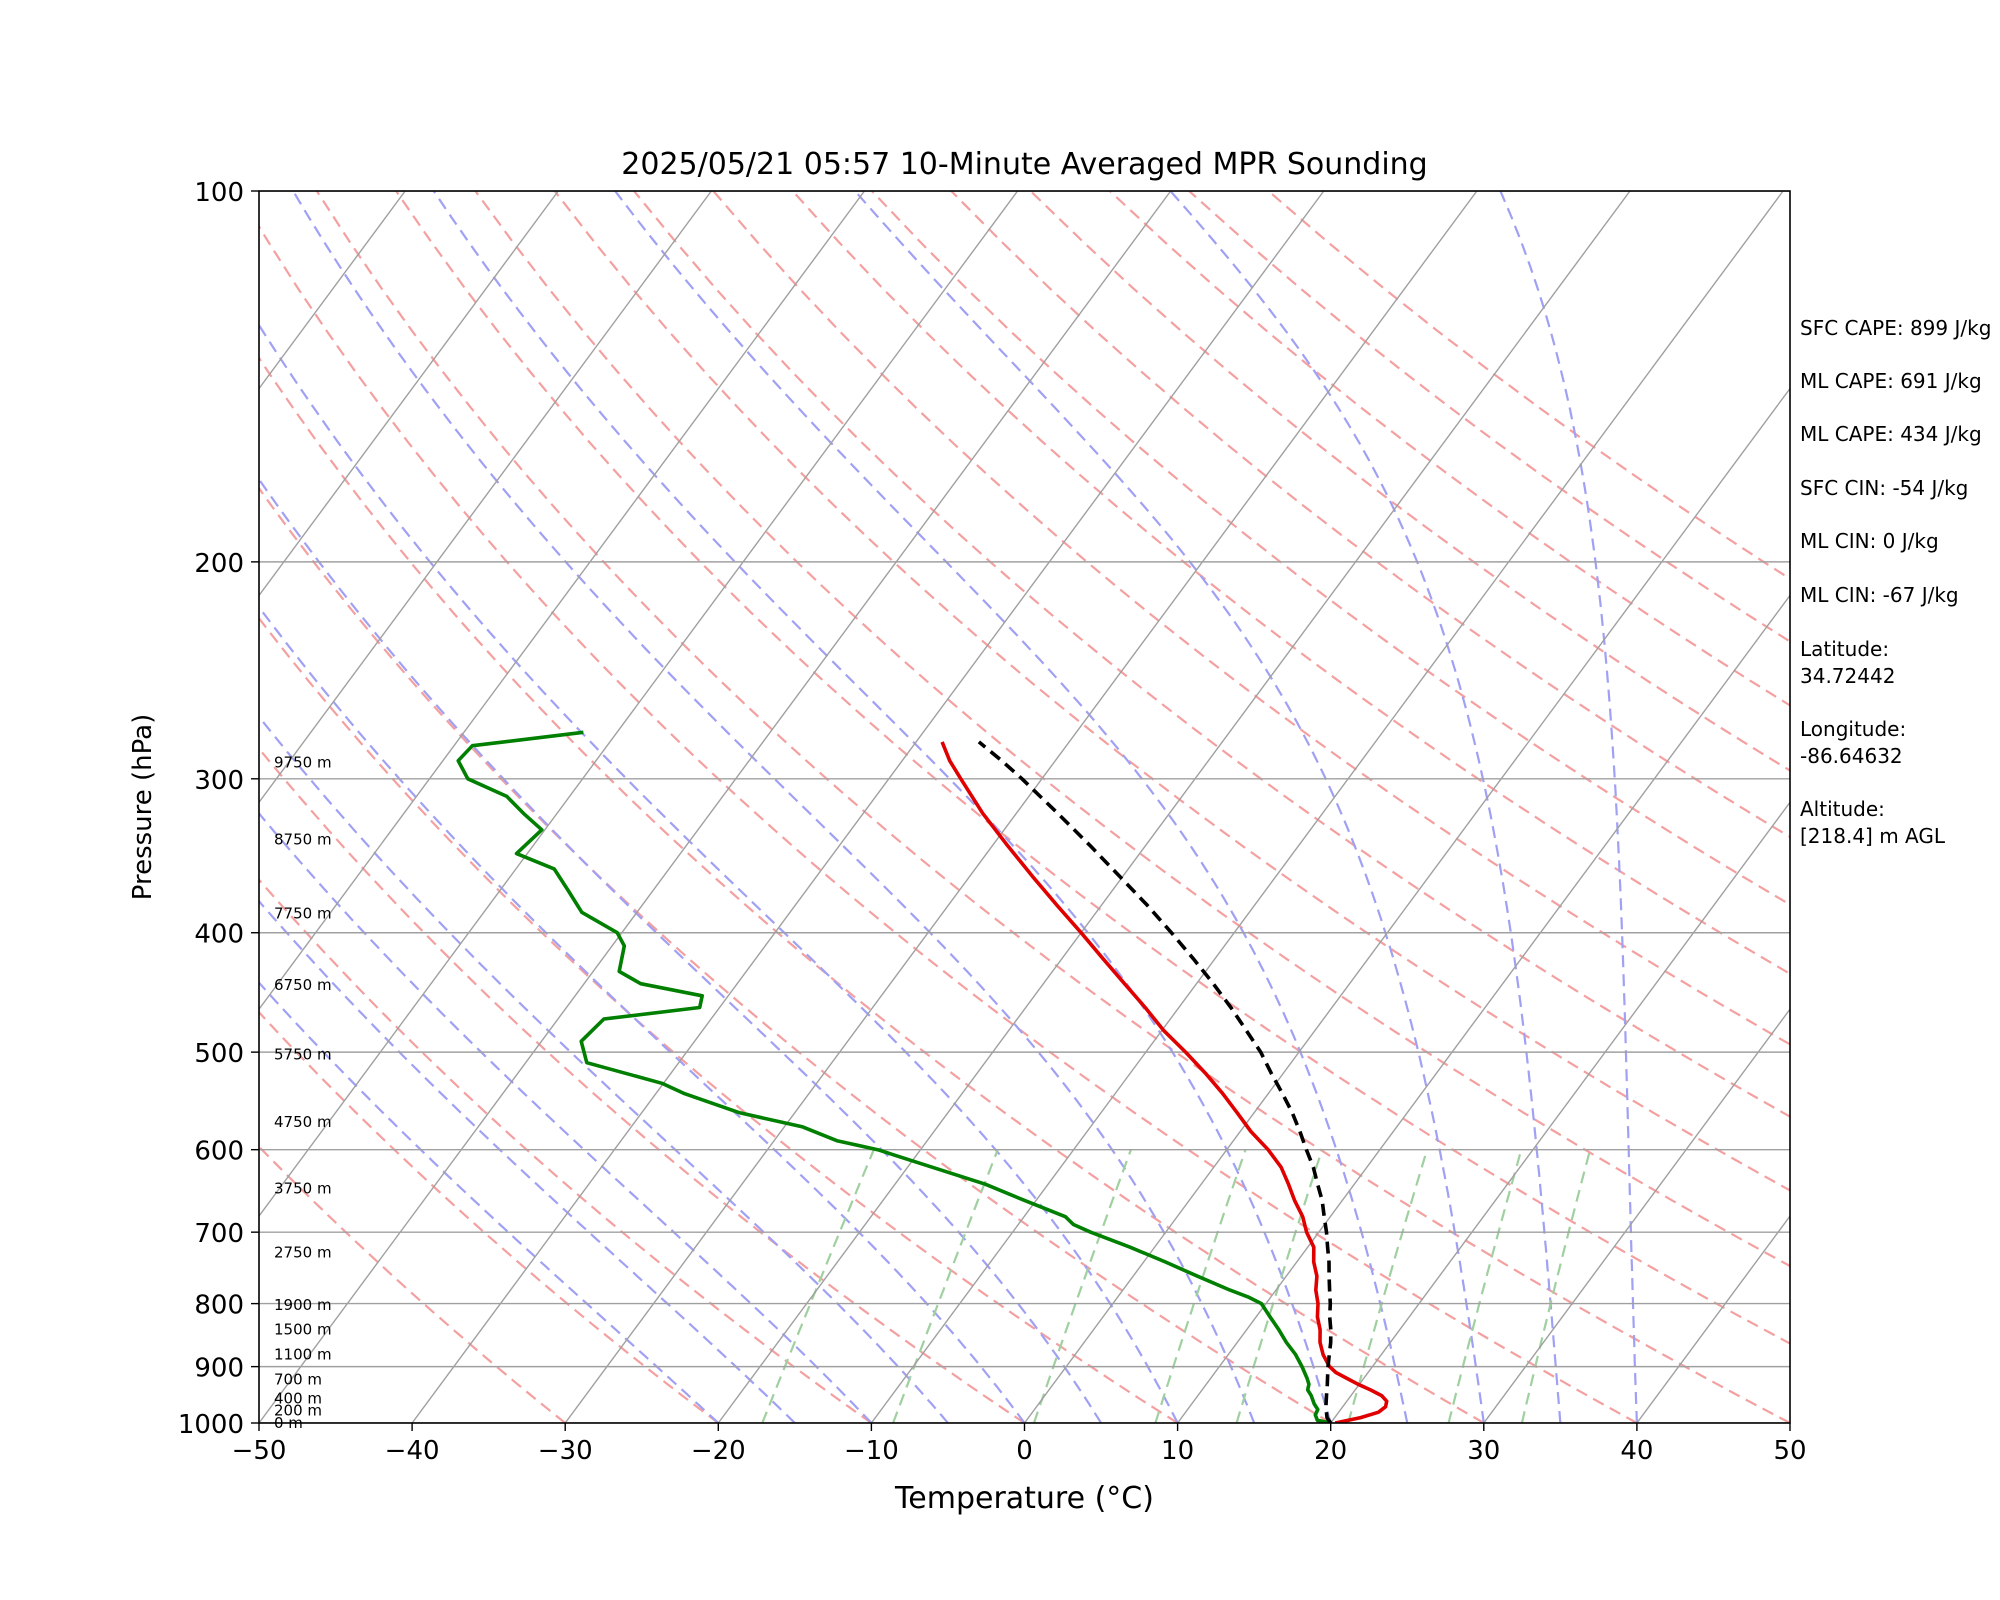 The height and width of the screenshot is (1600, 2000). I want to click on y-tick-label: 200, so click(219, 564).